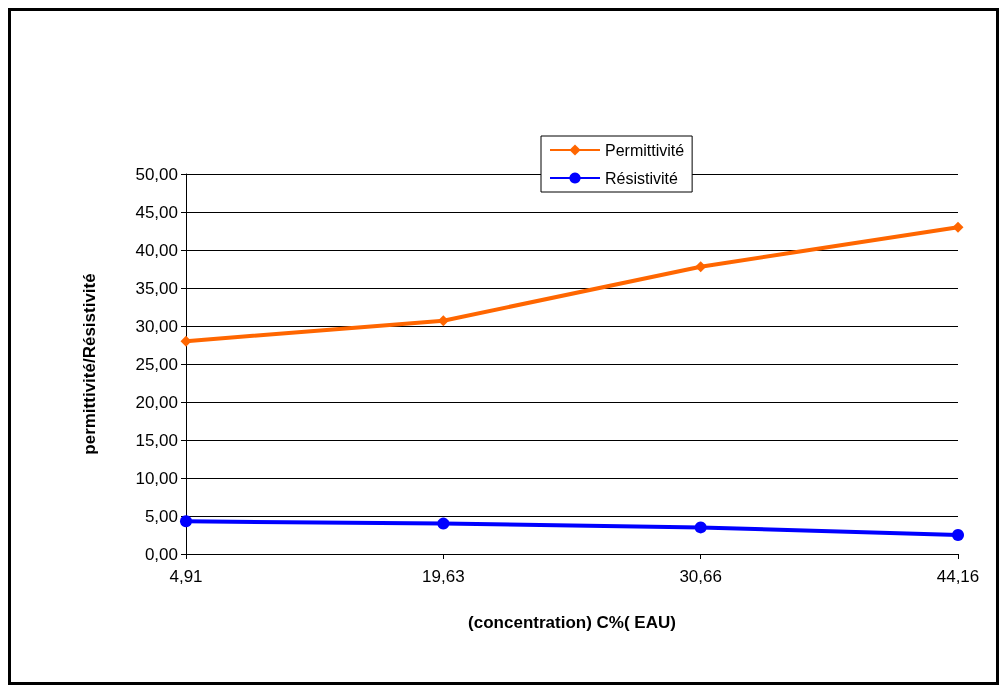  I want to click on x-tick-label: 19,63, so click(443, 576).